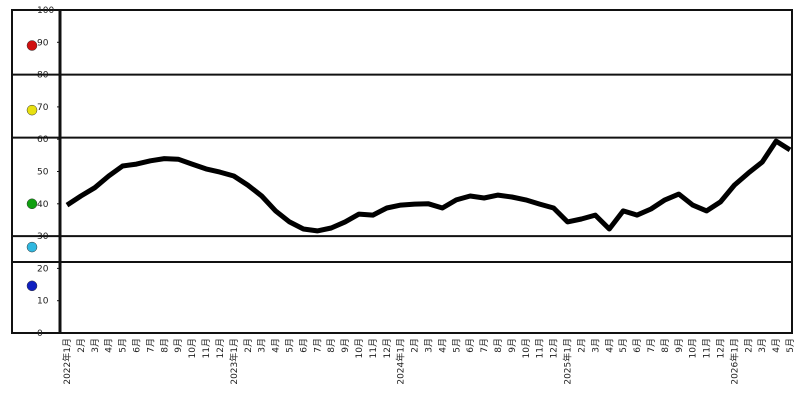 Image resolution: width=800 pixels, height=407 pixels. I want to click on y-tick-label: 70, so click(43, 108).